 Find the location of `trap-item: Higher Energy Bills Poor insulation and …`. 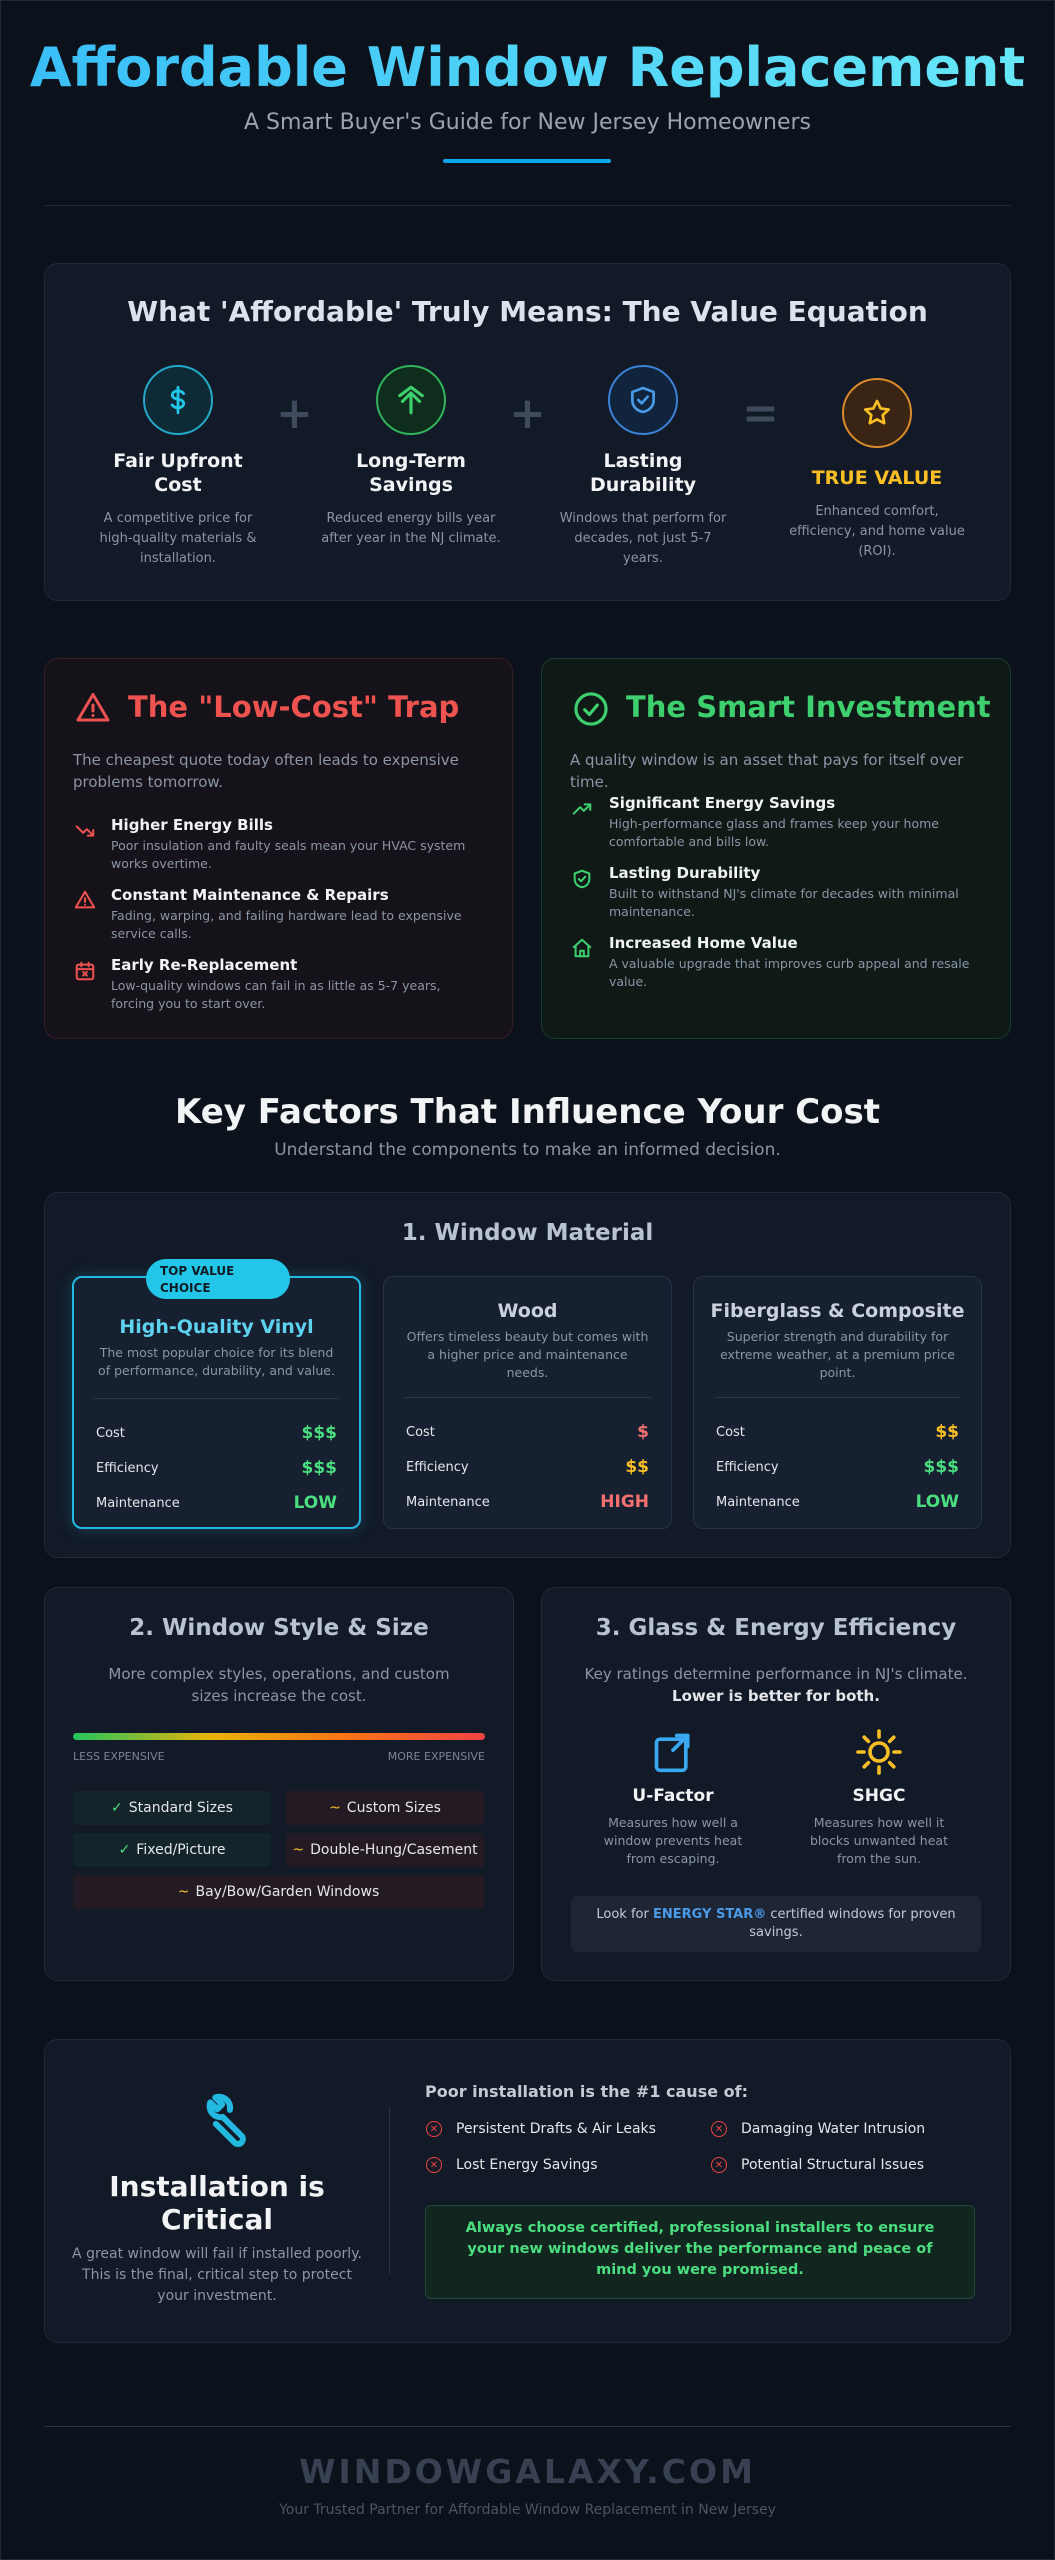

trap-item: Higher Energy Bills Poor insulation and … is located at coordinates (296, 844).